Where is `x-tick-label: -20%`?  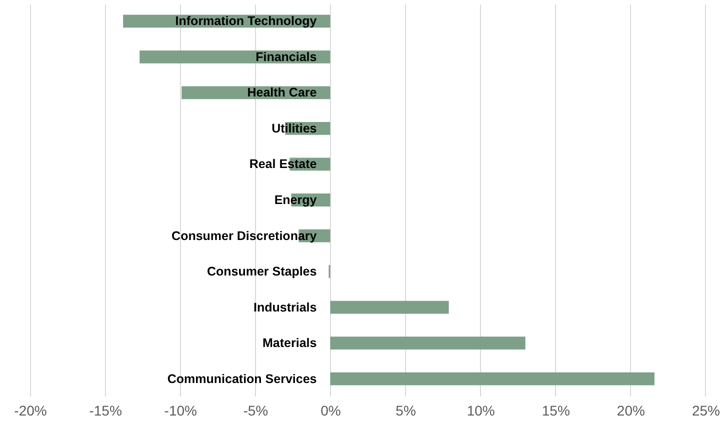
x-tick-label: -20% is located at coordinates (30, 410).